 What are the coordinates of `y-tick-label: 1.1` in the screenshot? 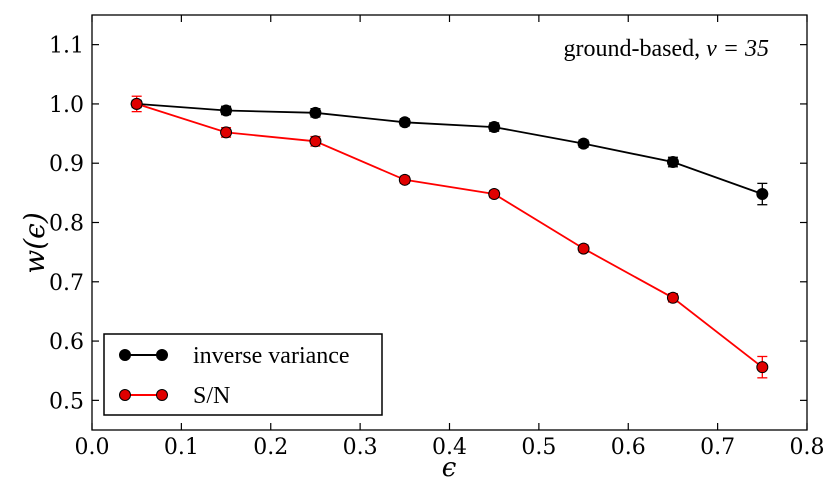 It's located at (66, 46).